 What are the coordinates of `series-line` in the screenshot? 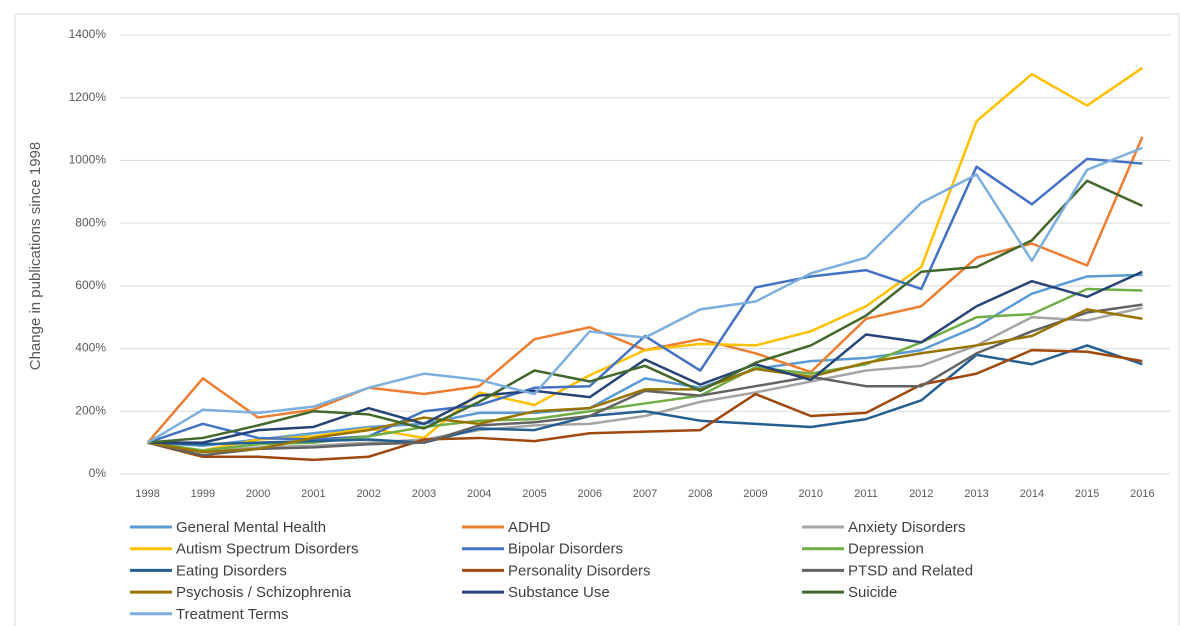 It's located at (645, 395).